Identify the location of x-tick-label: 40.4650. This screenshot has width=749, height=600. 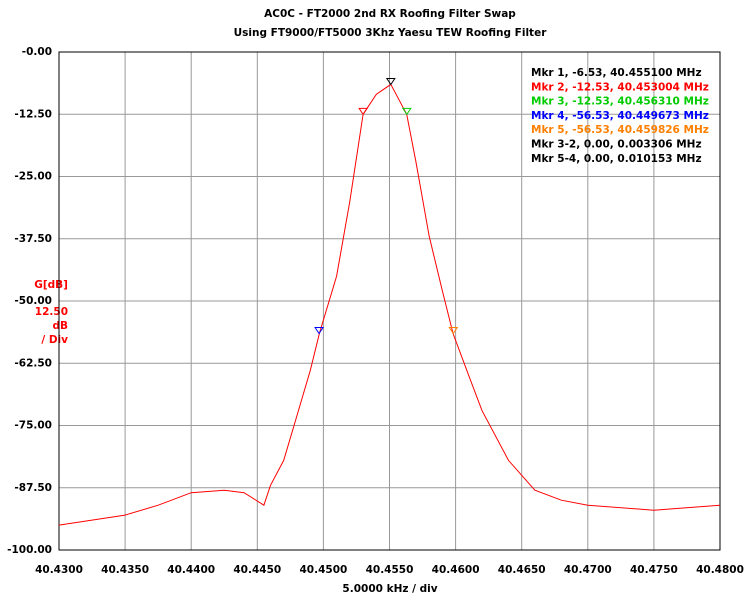
(522, 570).